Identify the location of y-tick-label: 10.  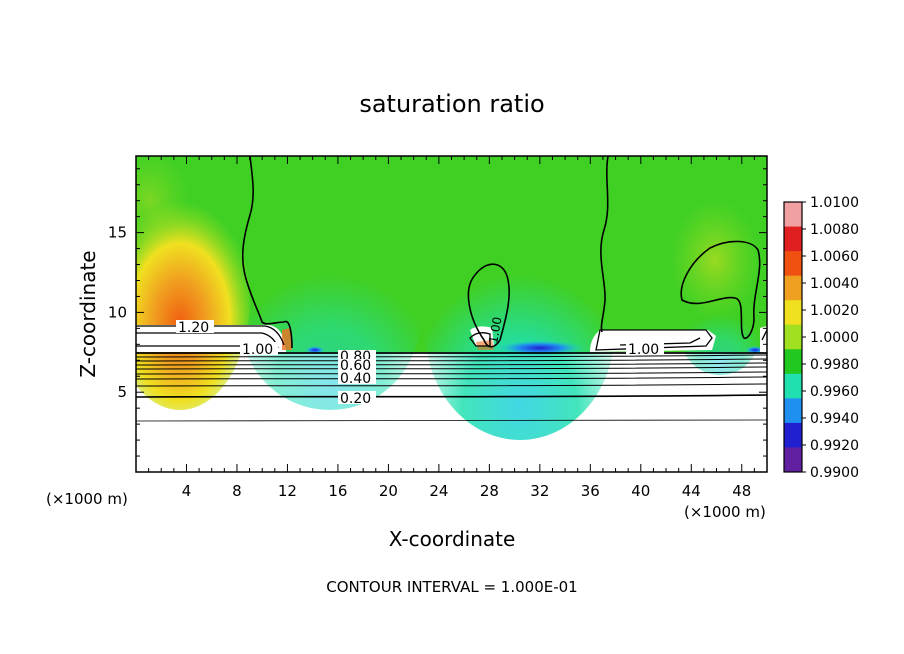
(117, 312).